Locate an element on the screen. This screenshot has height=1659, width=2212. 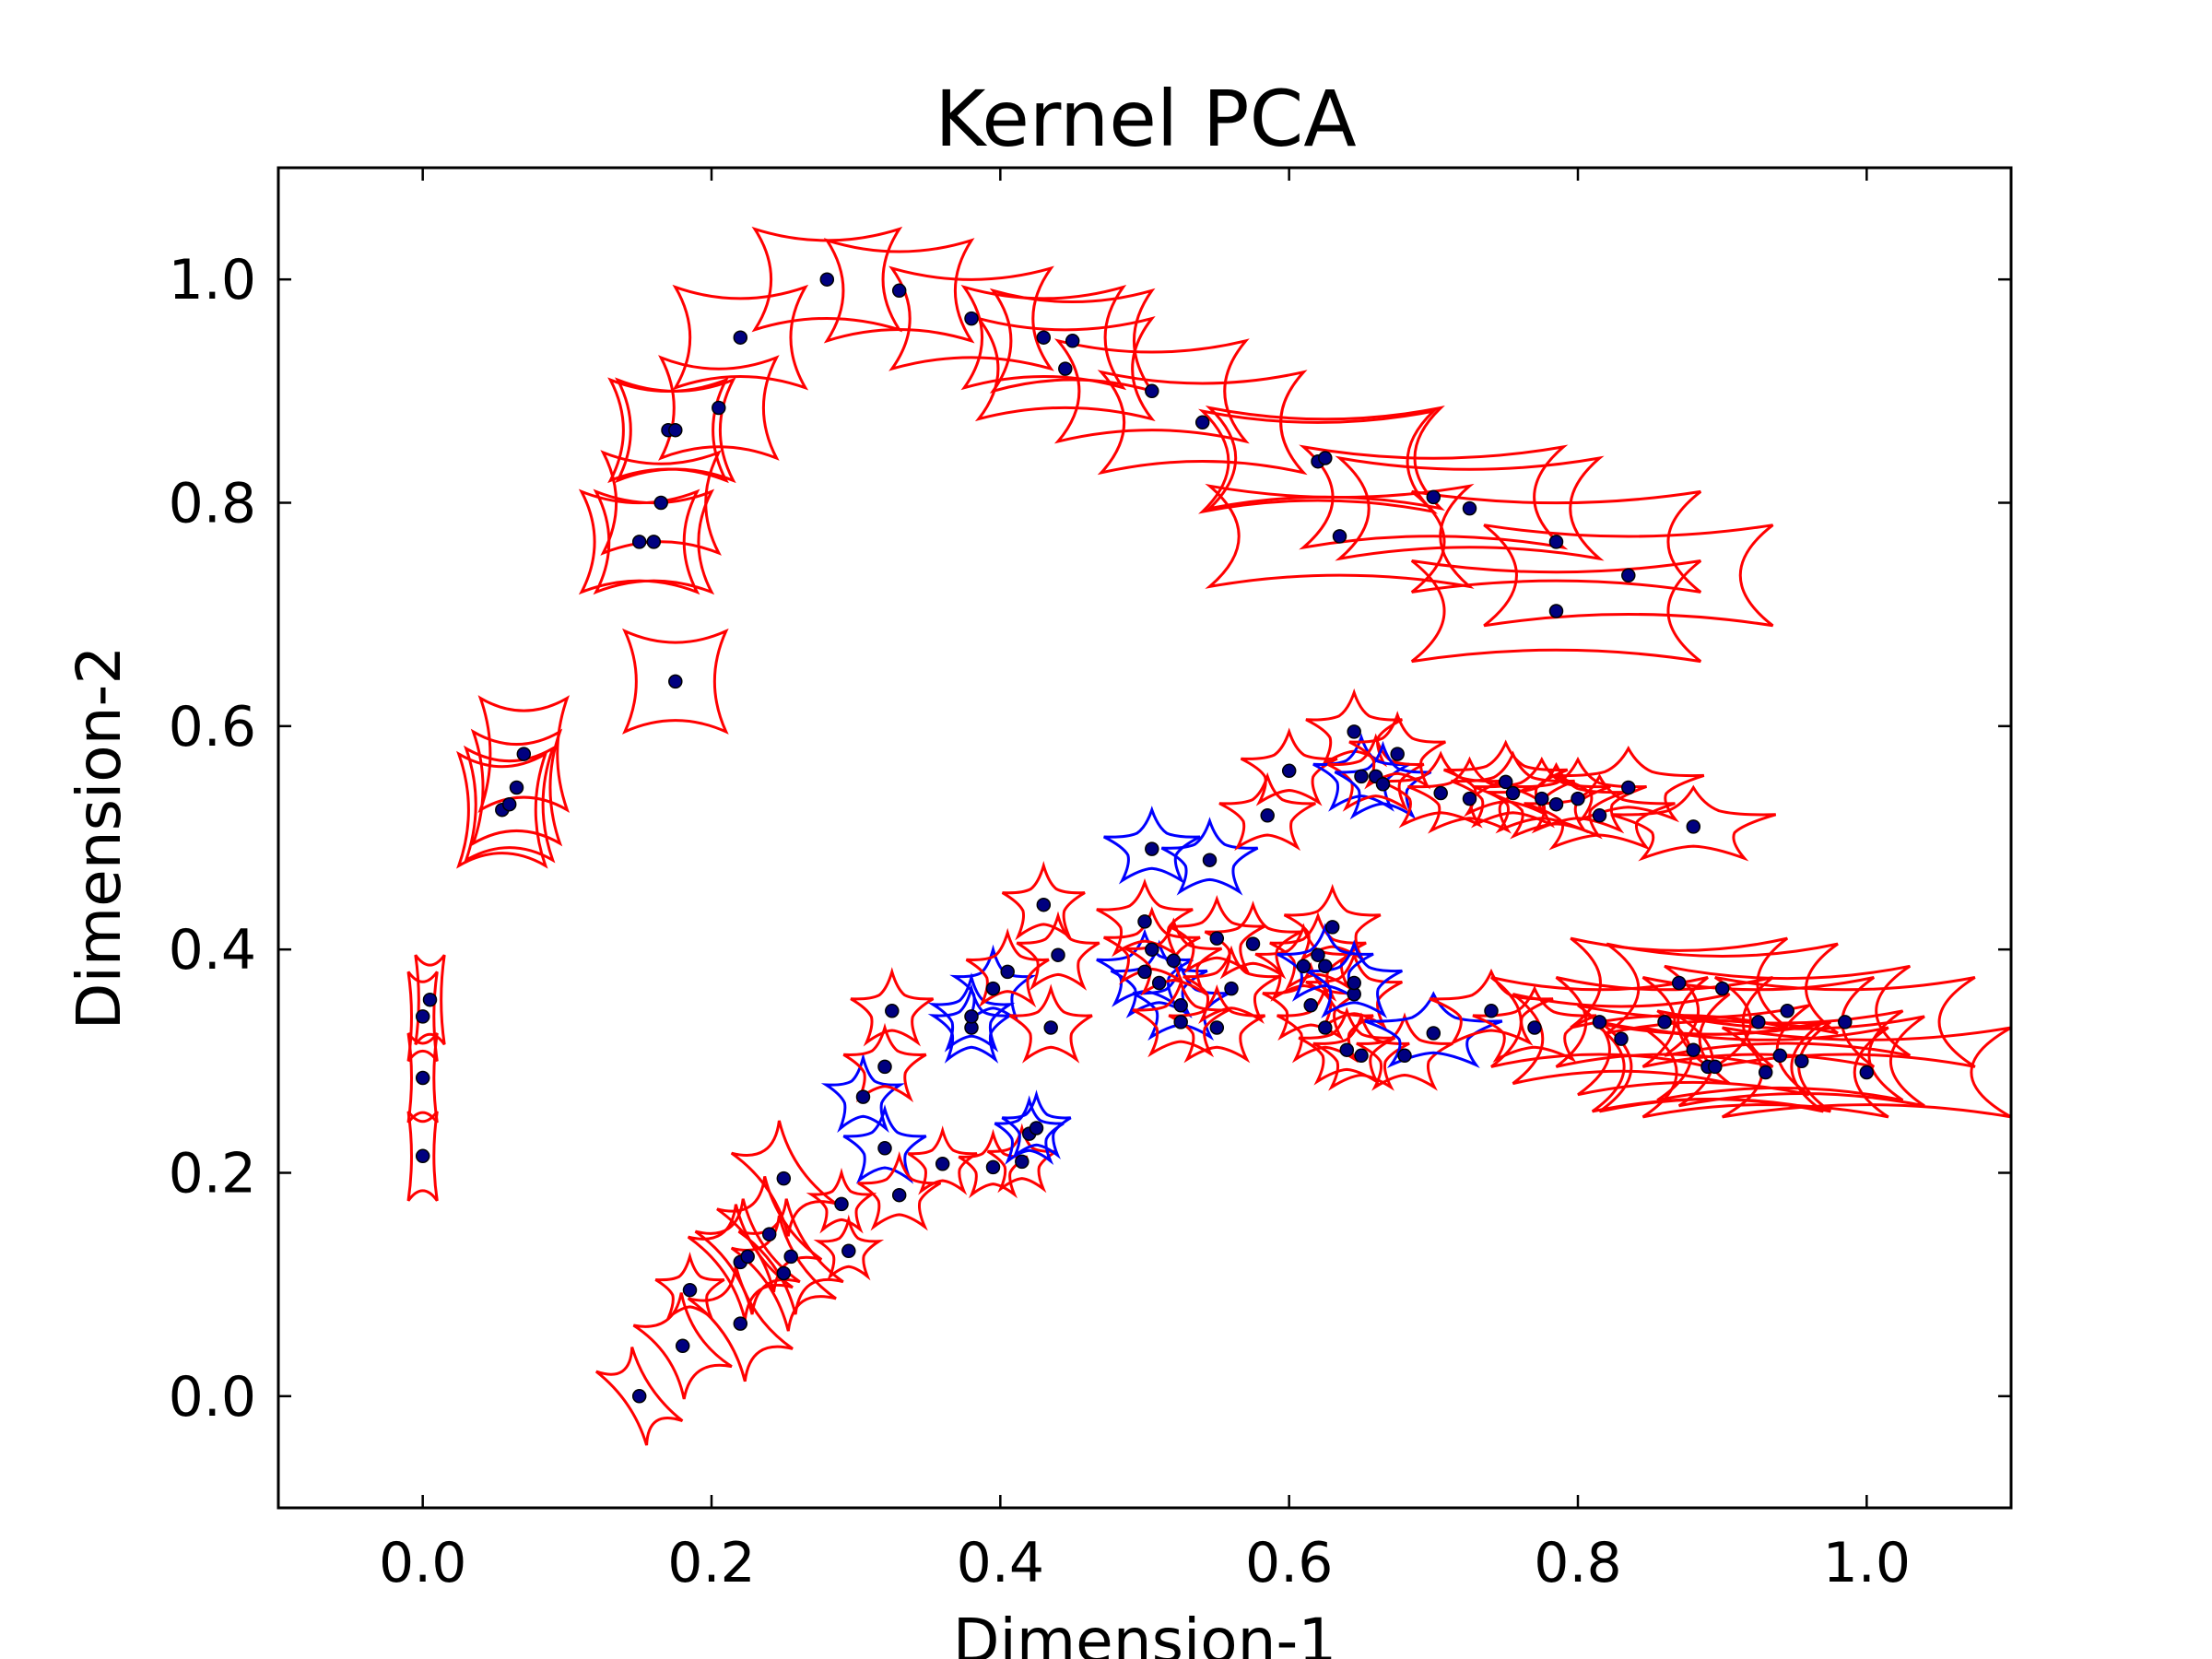
x-tick-label: 1.0 is located at coordinates (1867, 1563).